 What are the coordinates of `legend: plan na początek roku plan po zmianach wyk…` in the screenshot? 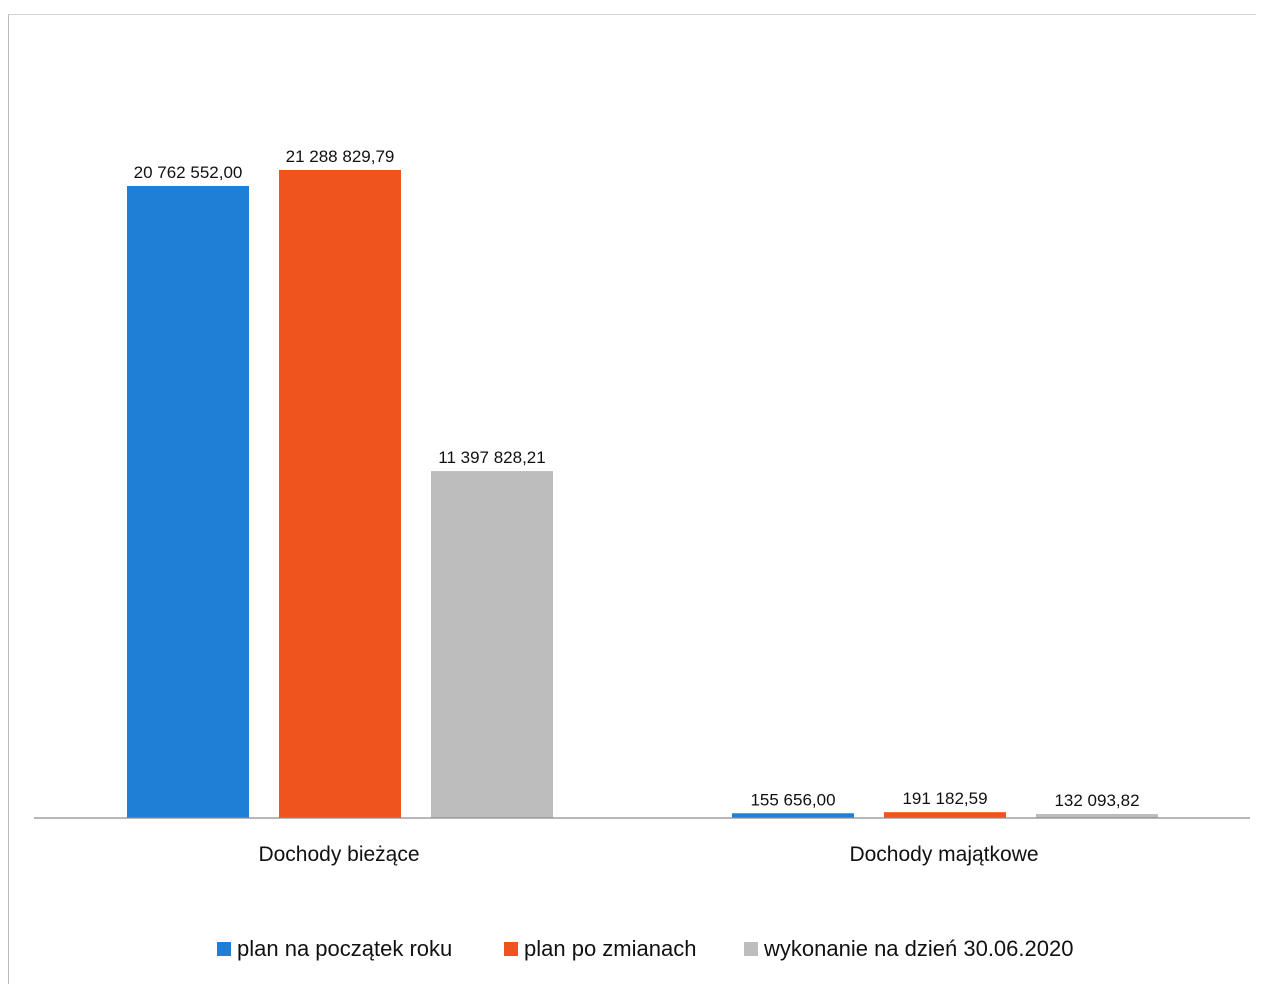 It's located at (645, 948).